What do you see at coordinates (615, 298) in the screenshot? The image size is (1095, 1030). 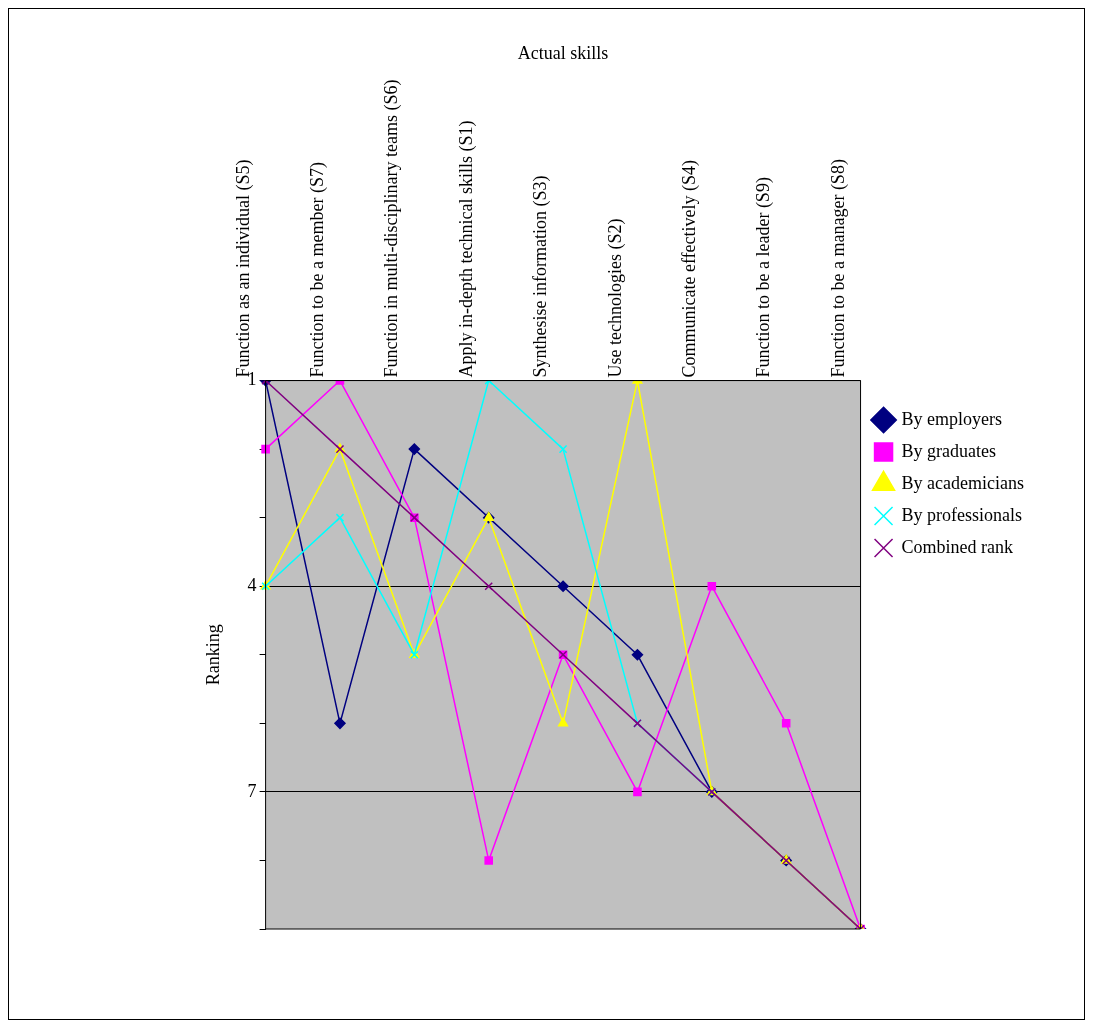 I see `x-tick-label: Use technologies (S2)` at bounding box center [615, 298].